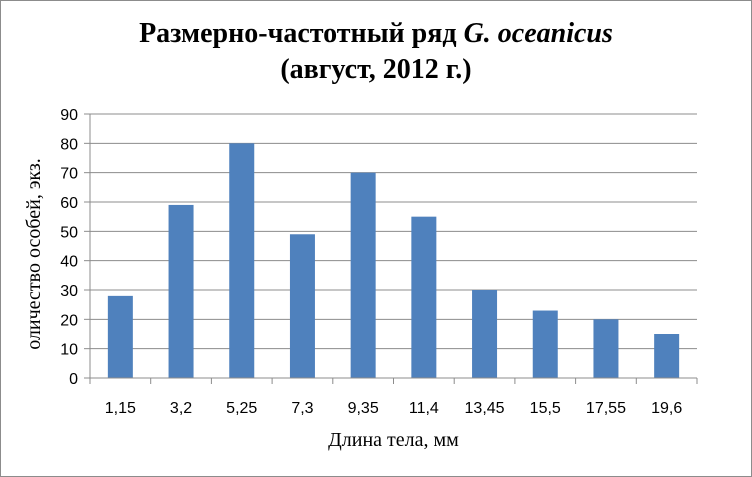 This screenshot has width=752, height=477. Describe the element at coordinates (120, 408) in the screenshot. I see `x-tick-label: 1,15` at that location.